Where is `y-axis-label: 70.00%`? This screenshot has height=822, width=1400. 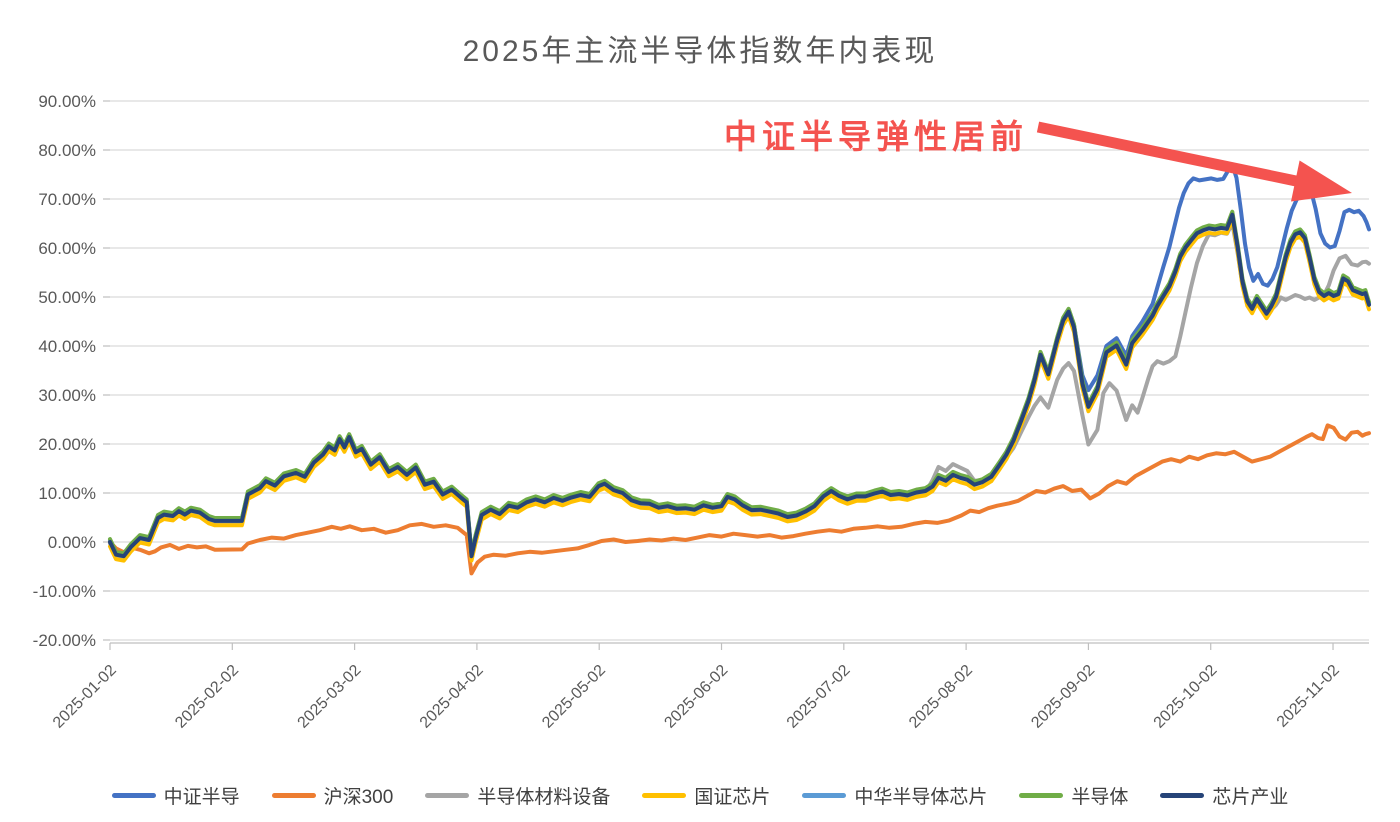
y-axis-label: 70.00% is located at coordinates (67, 199).